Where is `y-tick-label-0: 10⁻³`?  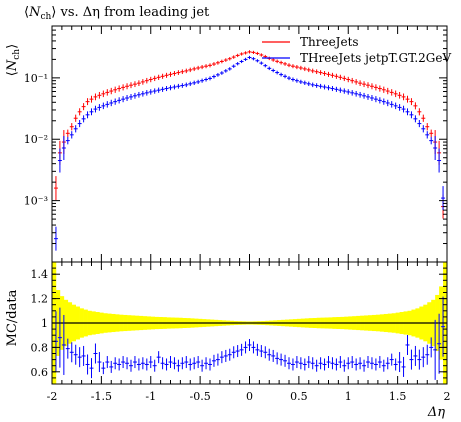 y-tick-label-0: 10⁻³ is located at coordinates (36, 201).